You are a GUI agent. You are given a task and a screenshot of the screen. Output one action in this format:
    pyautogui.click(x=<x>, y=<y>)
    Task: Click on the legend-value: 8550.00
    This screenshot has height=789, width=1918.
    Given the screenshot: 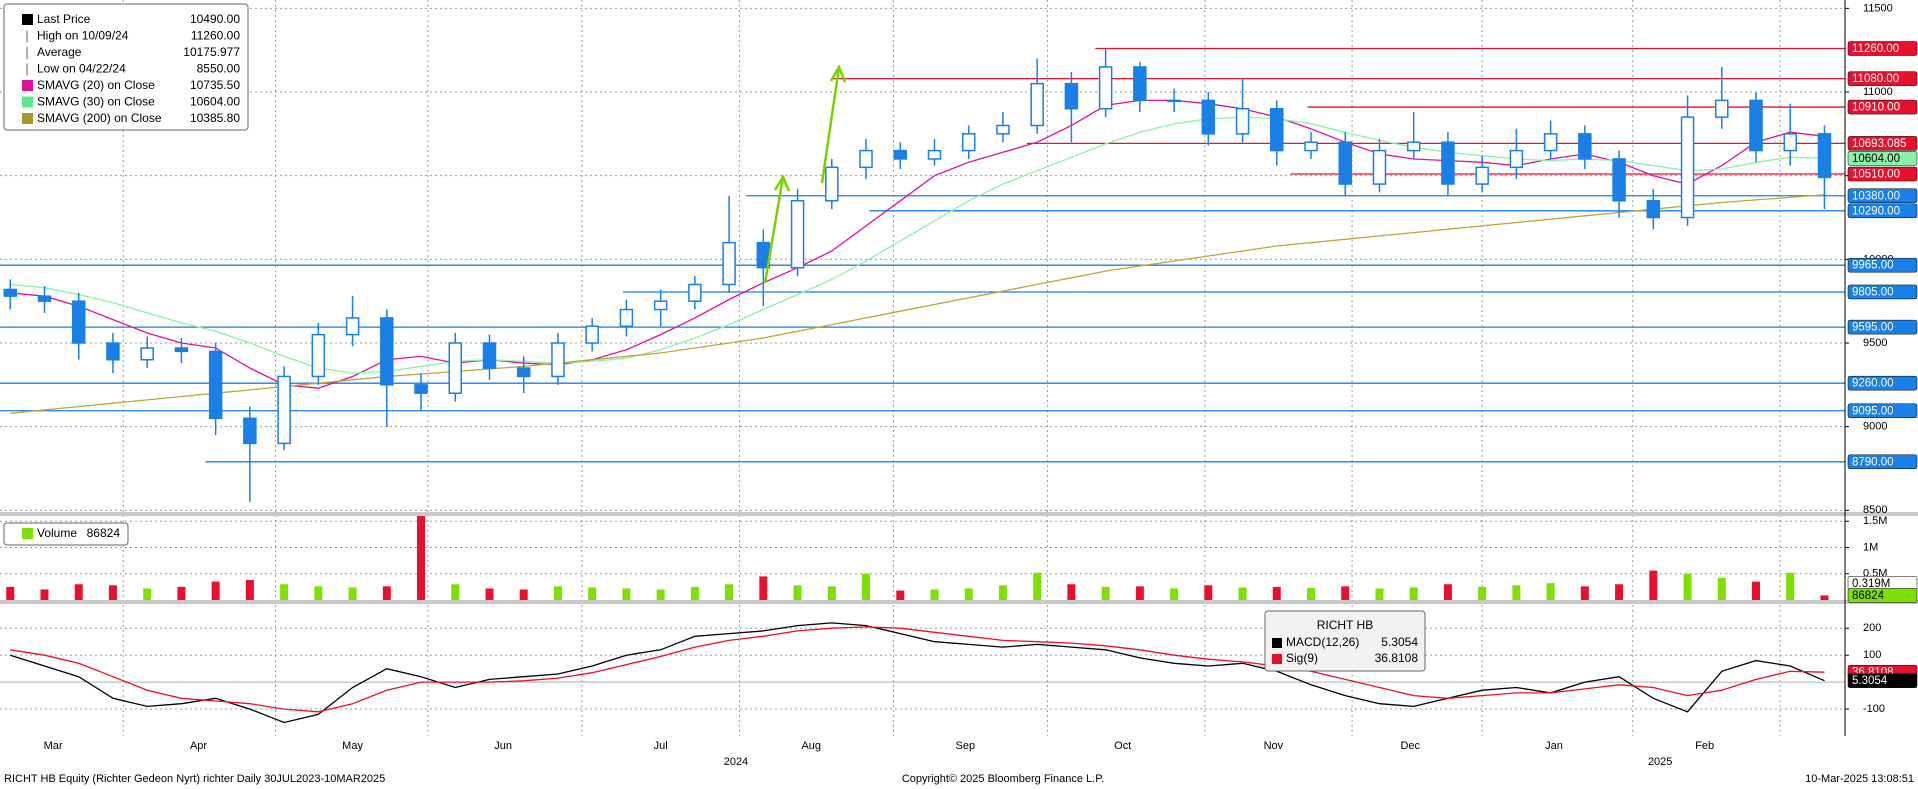 What is the action you would take?
    pyautogui.click(x=219, y=69)
    